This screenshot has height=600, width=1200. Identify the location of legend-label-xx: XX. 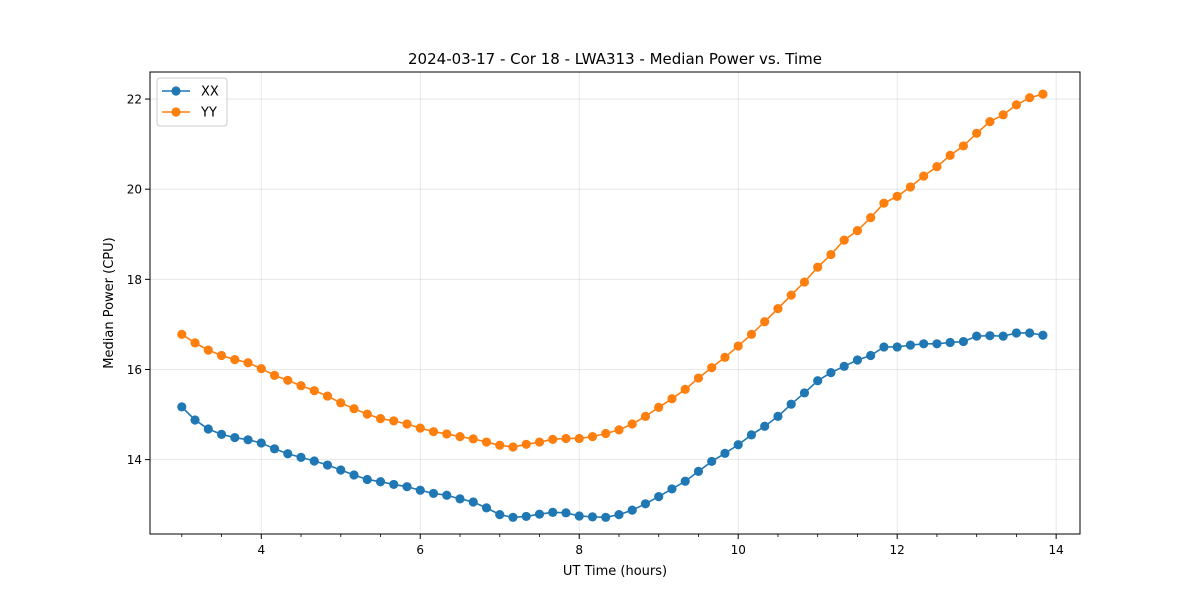
(210, 92).